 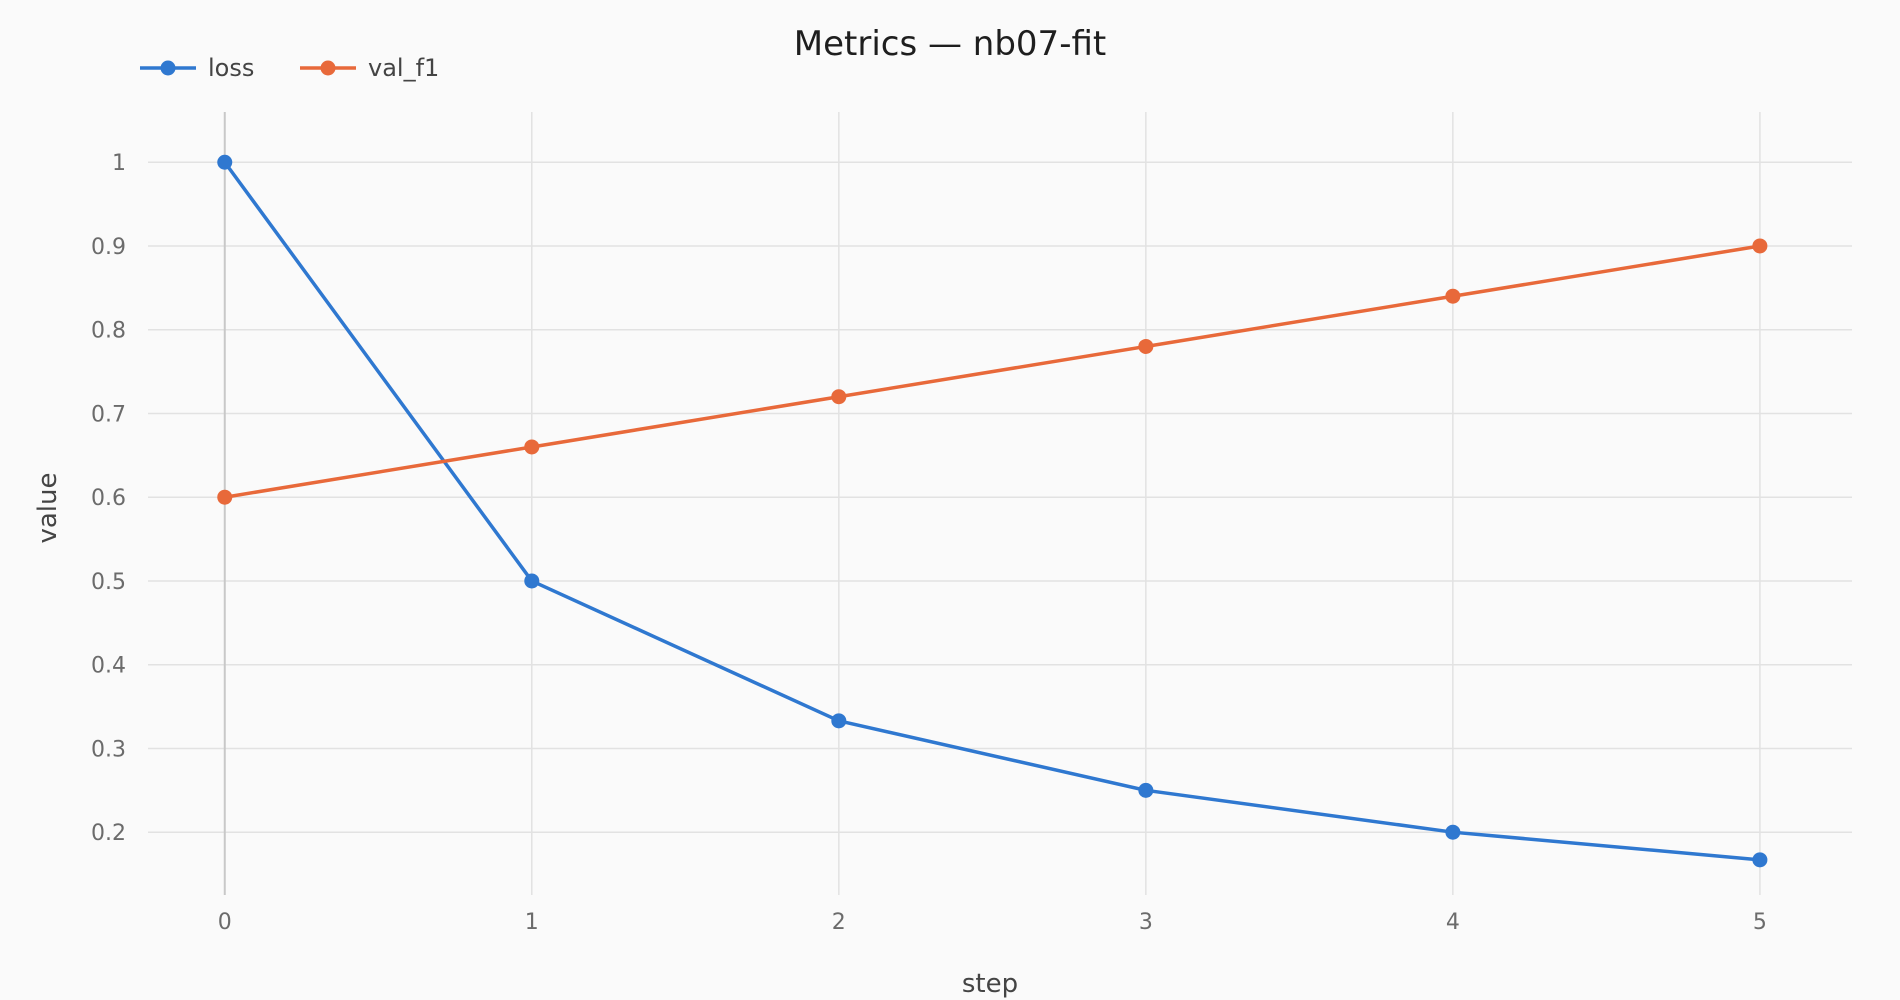 I want to click on legend-item-val-f1: val_f1, so click(x=369, y=68).